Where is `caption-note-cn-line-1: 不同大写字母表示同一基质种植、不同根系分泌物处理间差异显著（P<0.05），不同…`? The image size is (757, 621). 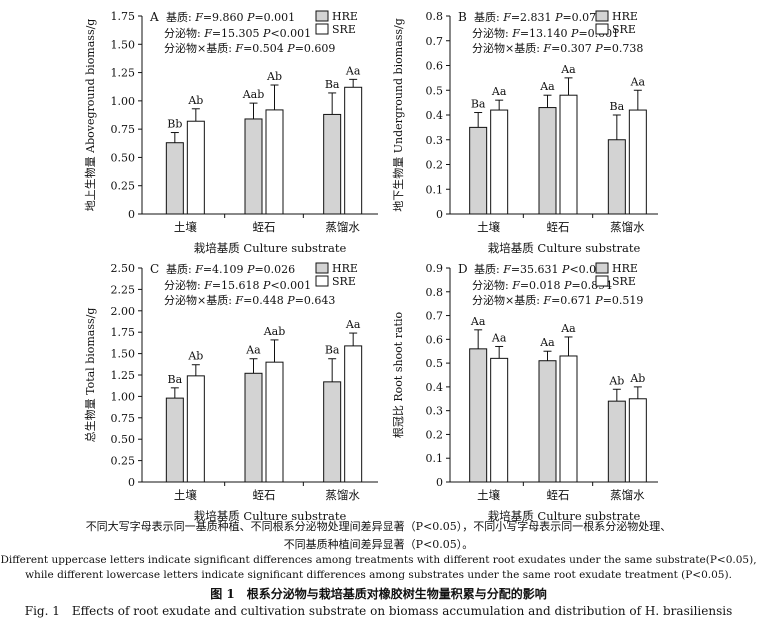 caption-note-cn-line-1: 不同大写字母表示同一基质种植、不同根系分泌物处理间差异显著（P<0.05），不同… is located at coordinates (378, 526).